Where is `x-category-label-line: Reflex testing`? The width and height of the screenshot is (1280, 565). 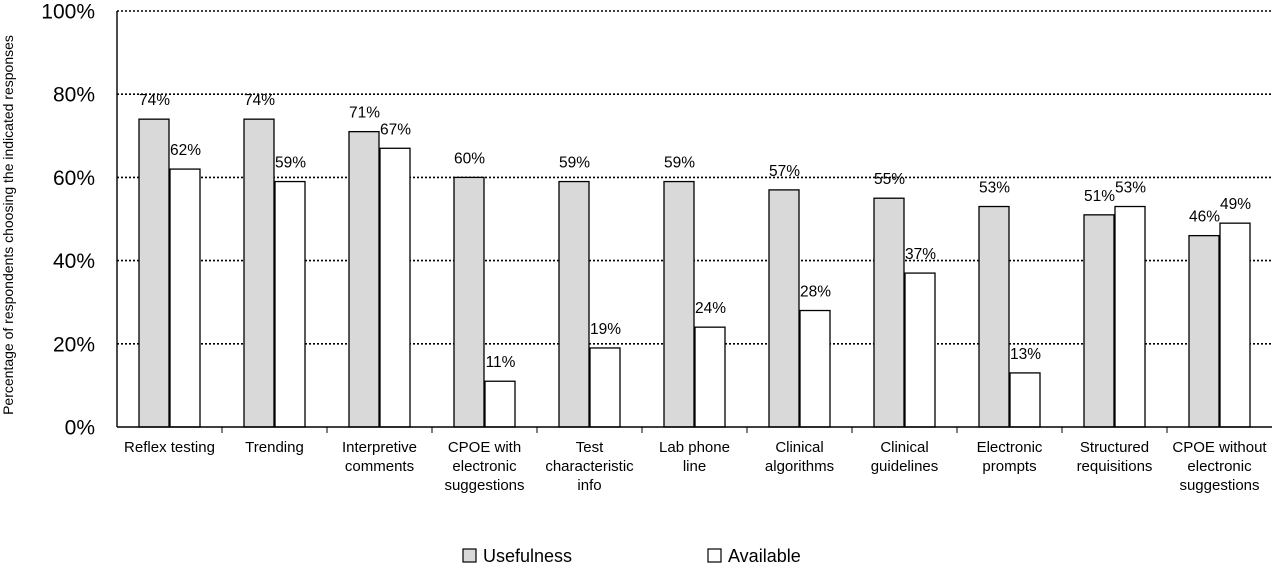
x-category-label-line: Reflex testing is located at coordinates (169, 447).